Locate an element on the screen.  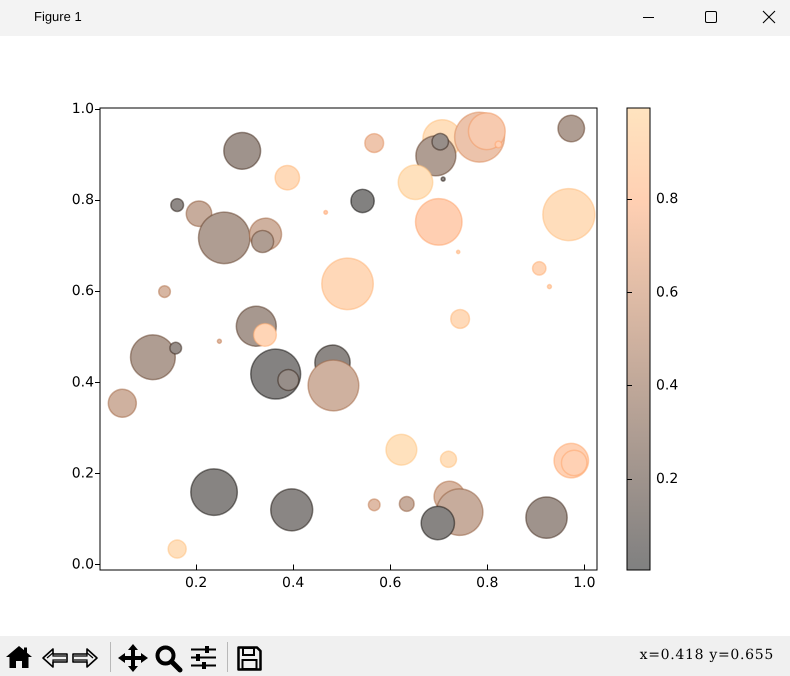
color-bar-label: 0.6 is located at coordinates (667, 292).